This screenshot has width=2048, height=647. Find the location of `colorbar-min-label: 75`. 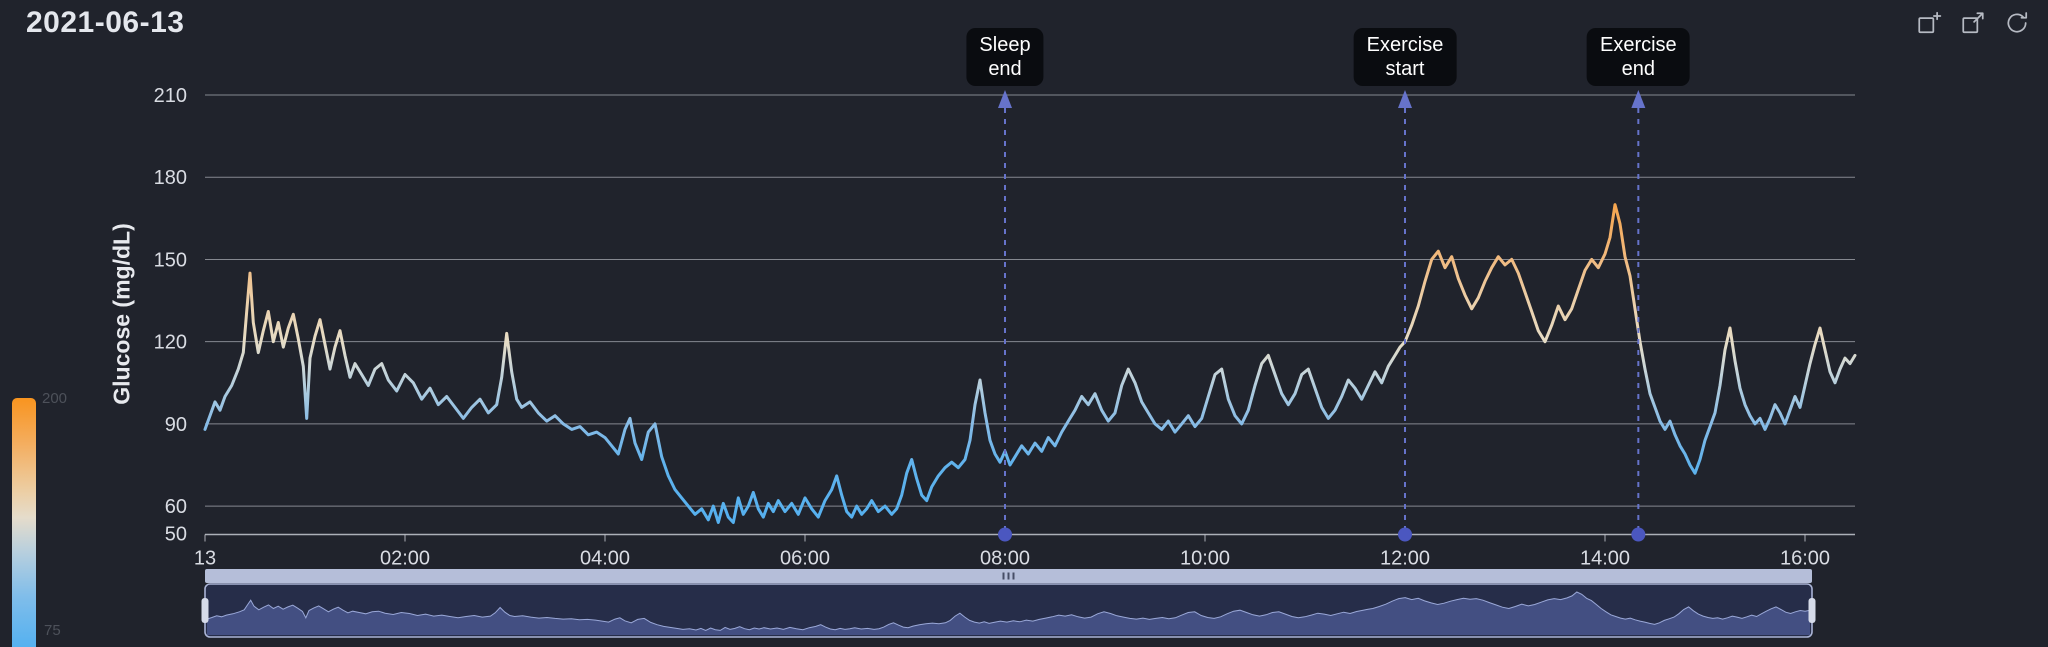

colorbar-min-label: 75 is located at coordinates (52, 630).